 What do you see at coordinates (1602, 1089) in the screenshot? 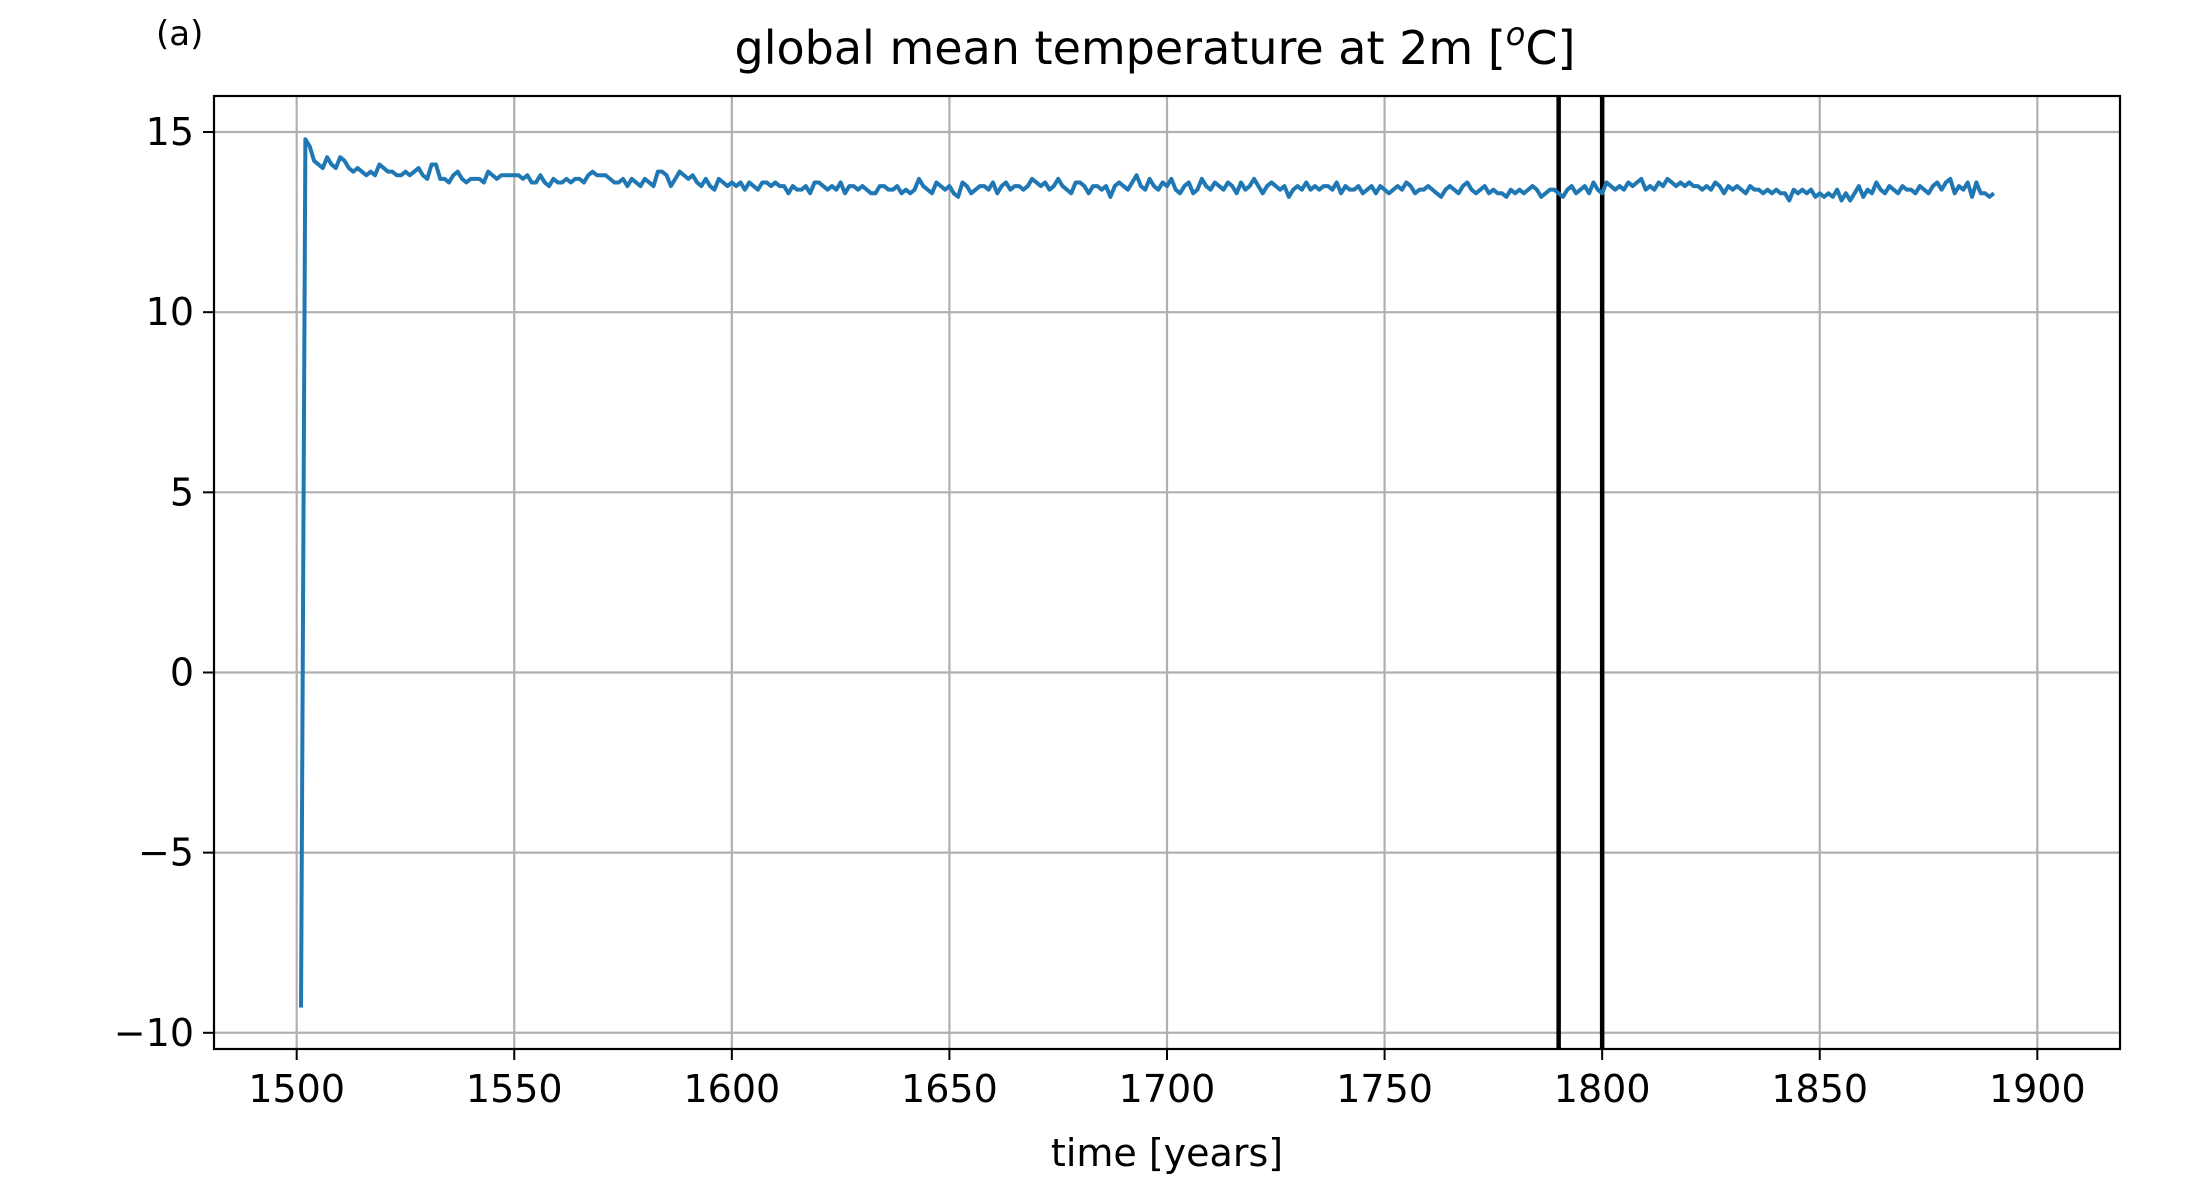
I see `x-tick-label: 1800` at bounding box center [1602, 1089].